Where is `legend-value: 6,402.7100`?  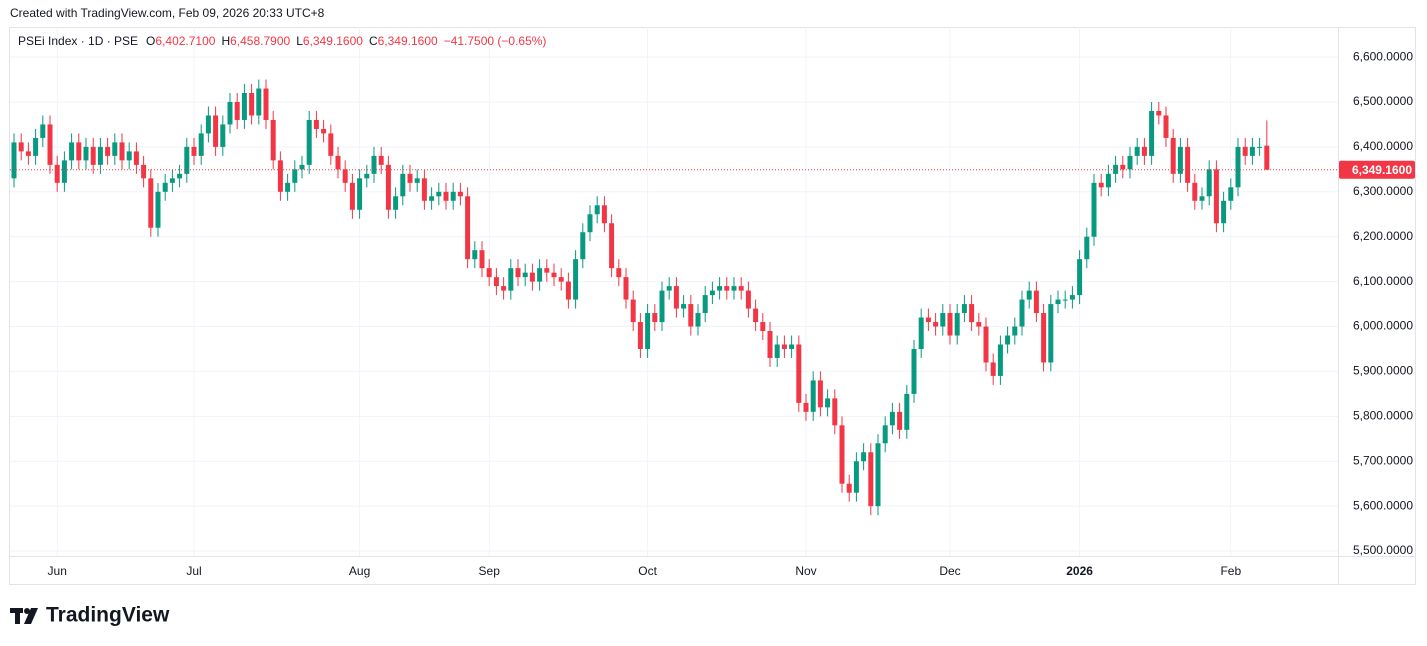
legend-value: 6,402.7100 is located at coordinates (185, 41).